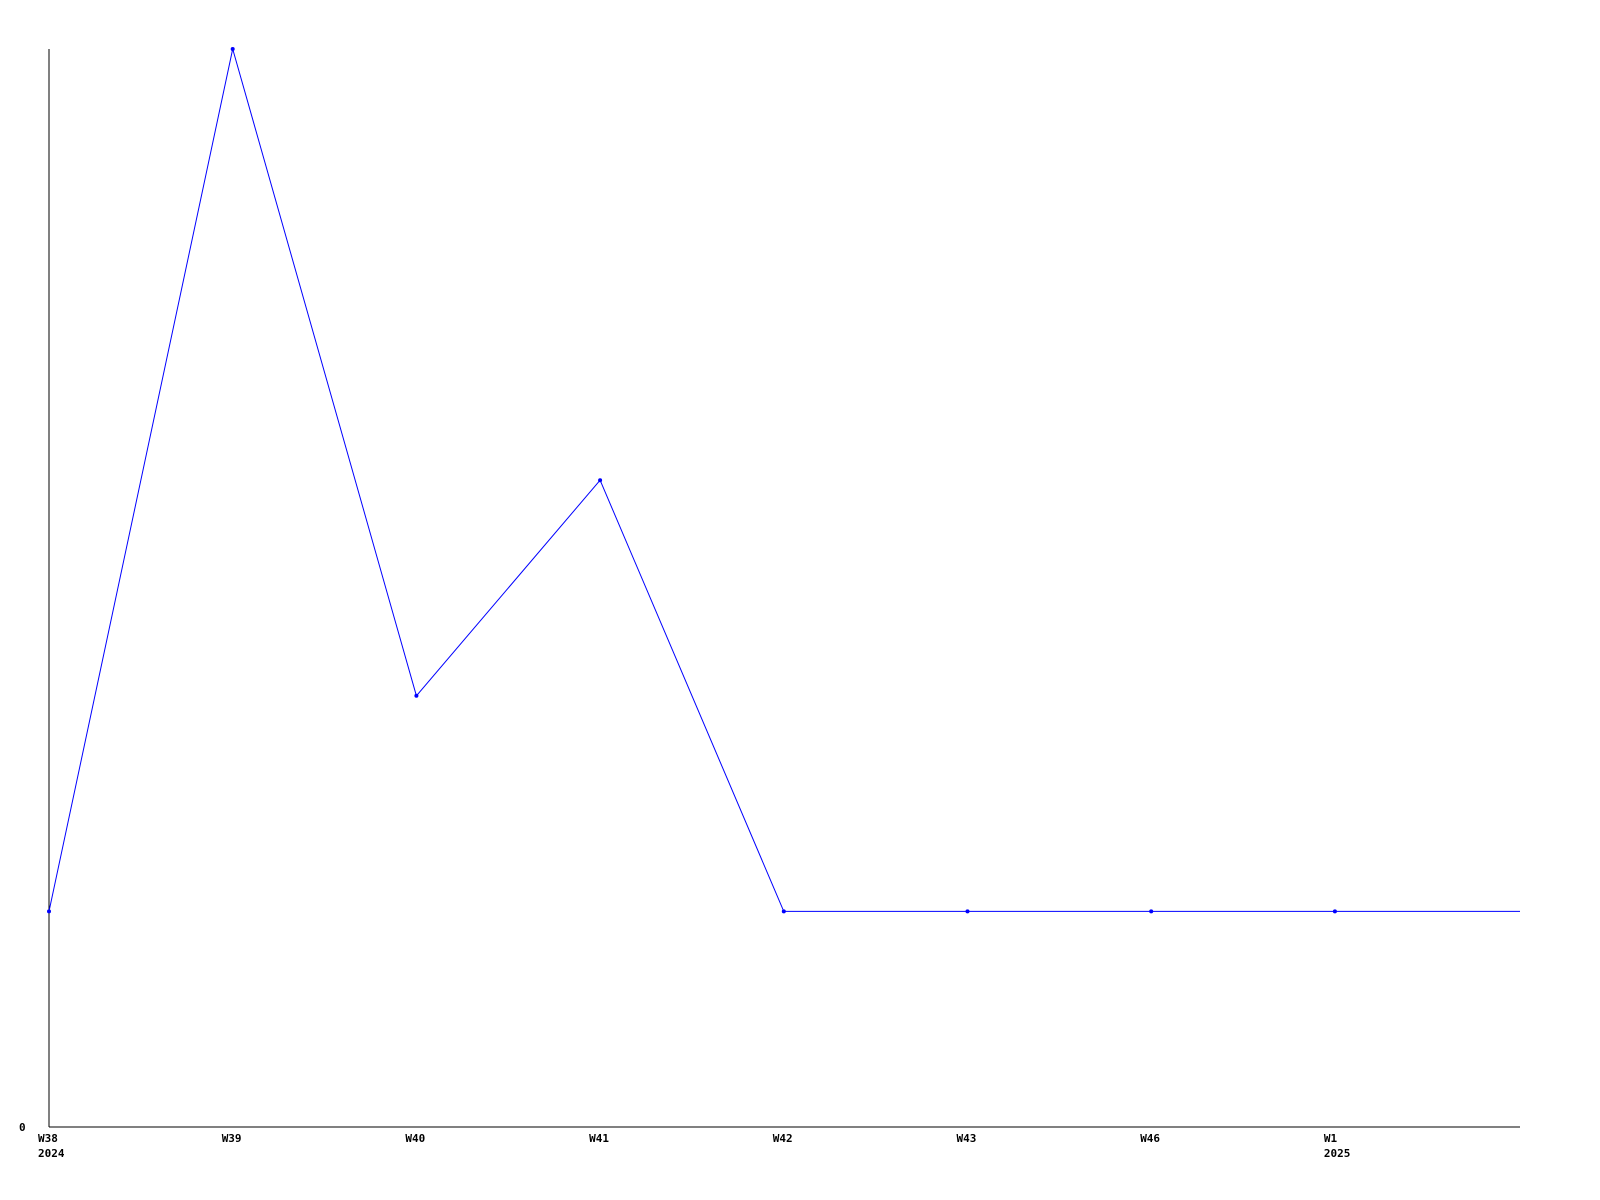  I want to click on x-tick-label: W46, so click(1150, 1138).